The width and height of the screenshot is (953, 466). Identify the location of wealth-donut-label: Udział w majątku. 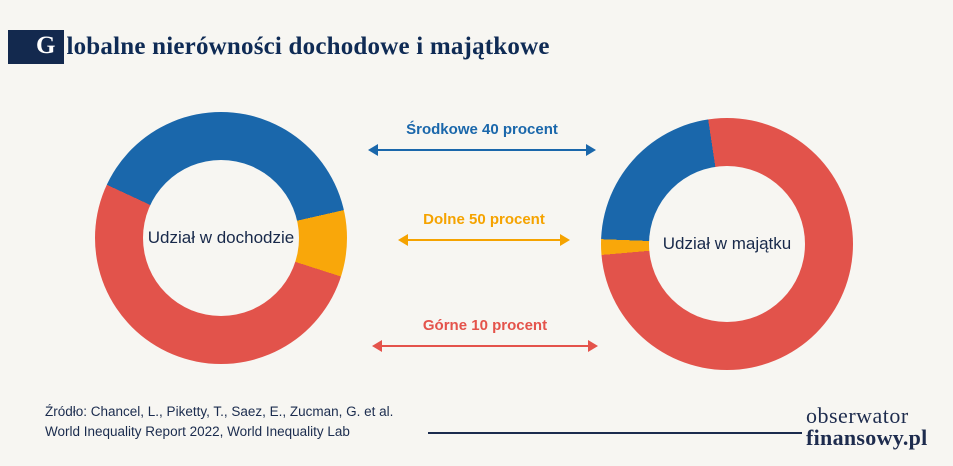
(727, 243).